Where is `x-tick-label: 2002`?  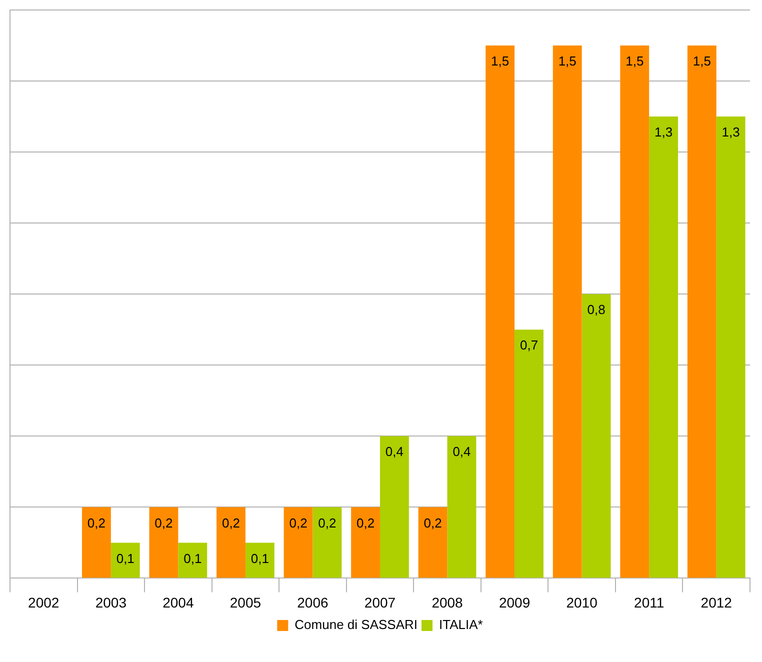 x-tick-label: 2002 is located at coordinates (44, 602).